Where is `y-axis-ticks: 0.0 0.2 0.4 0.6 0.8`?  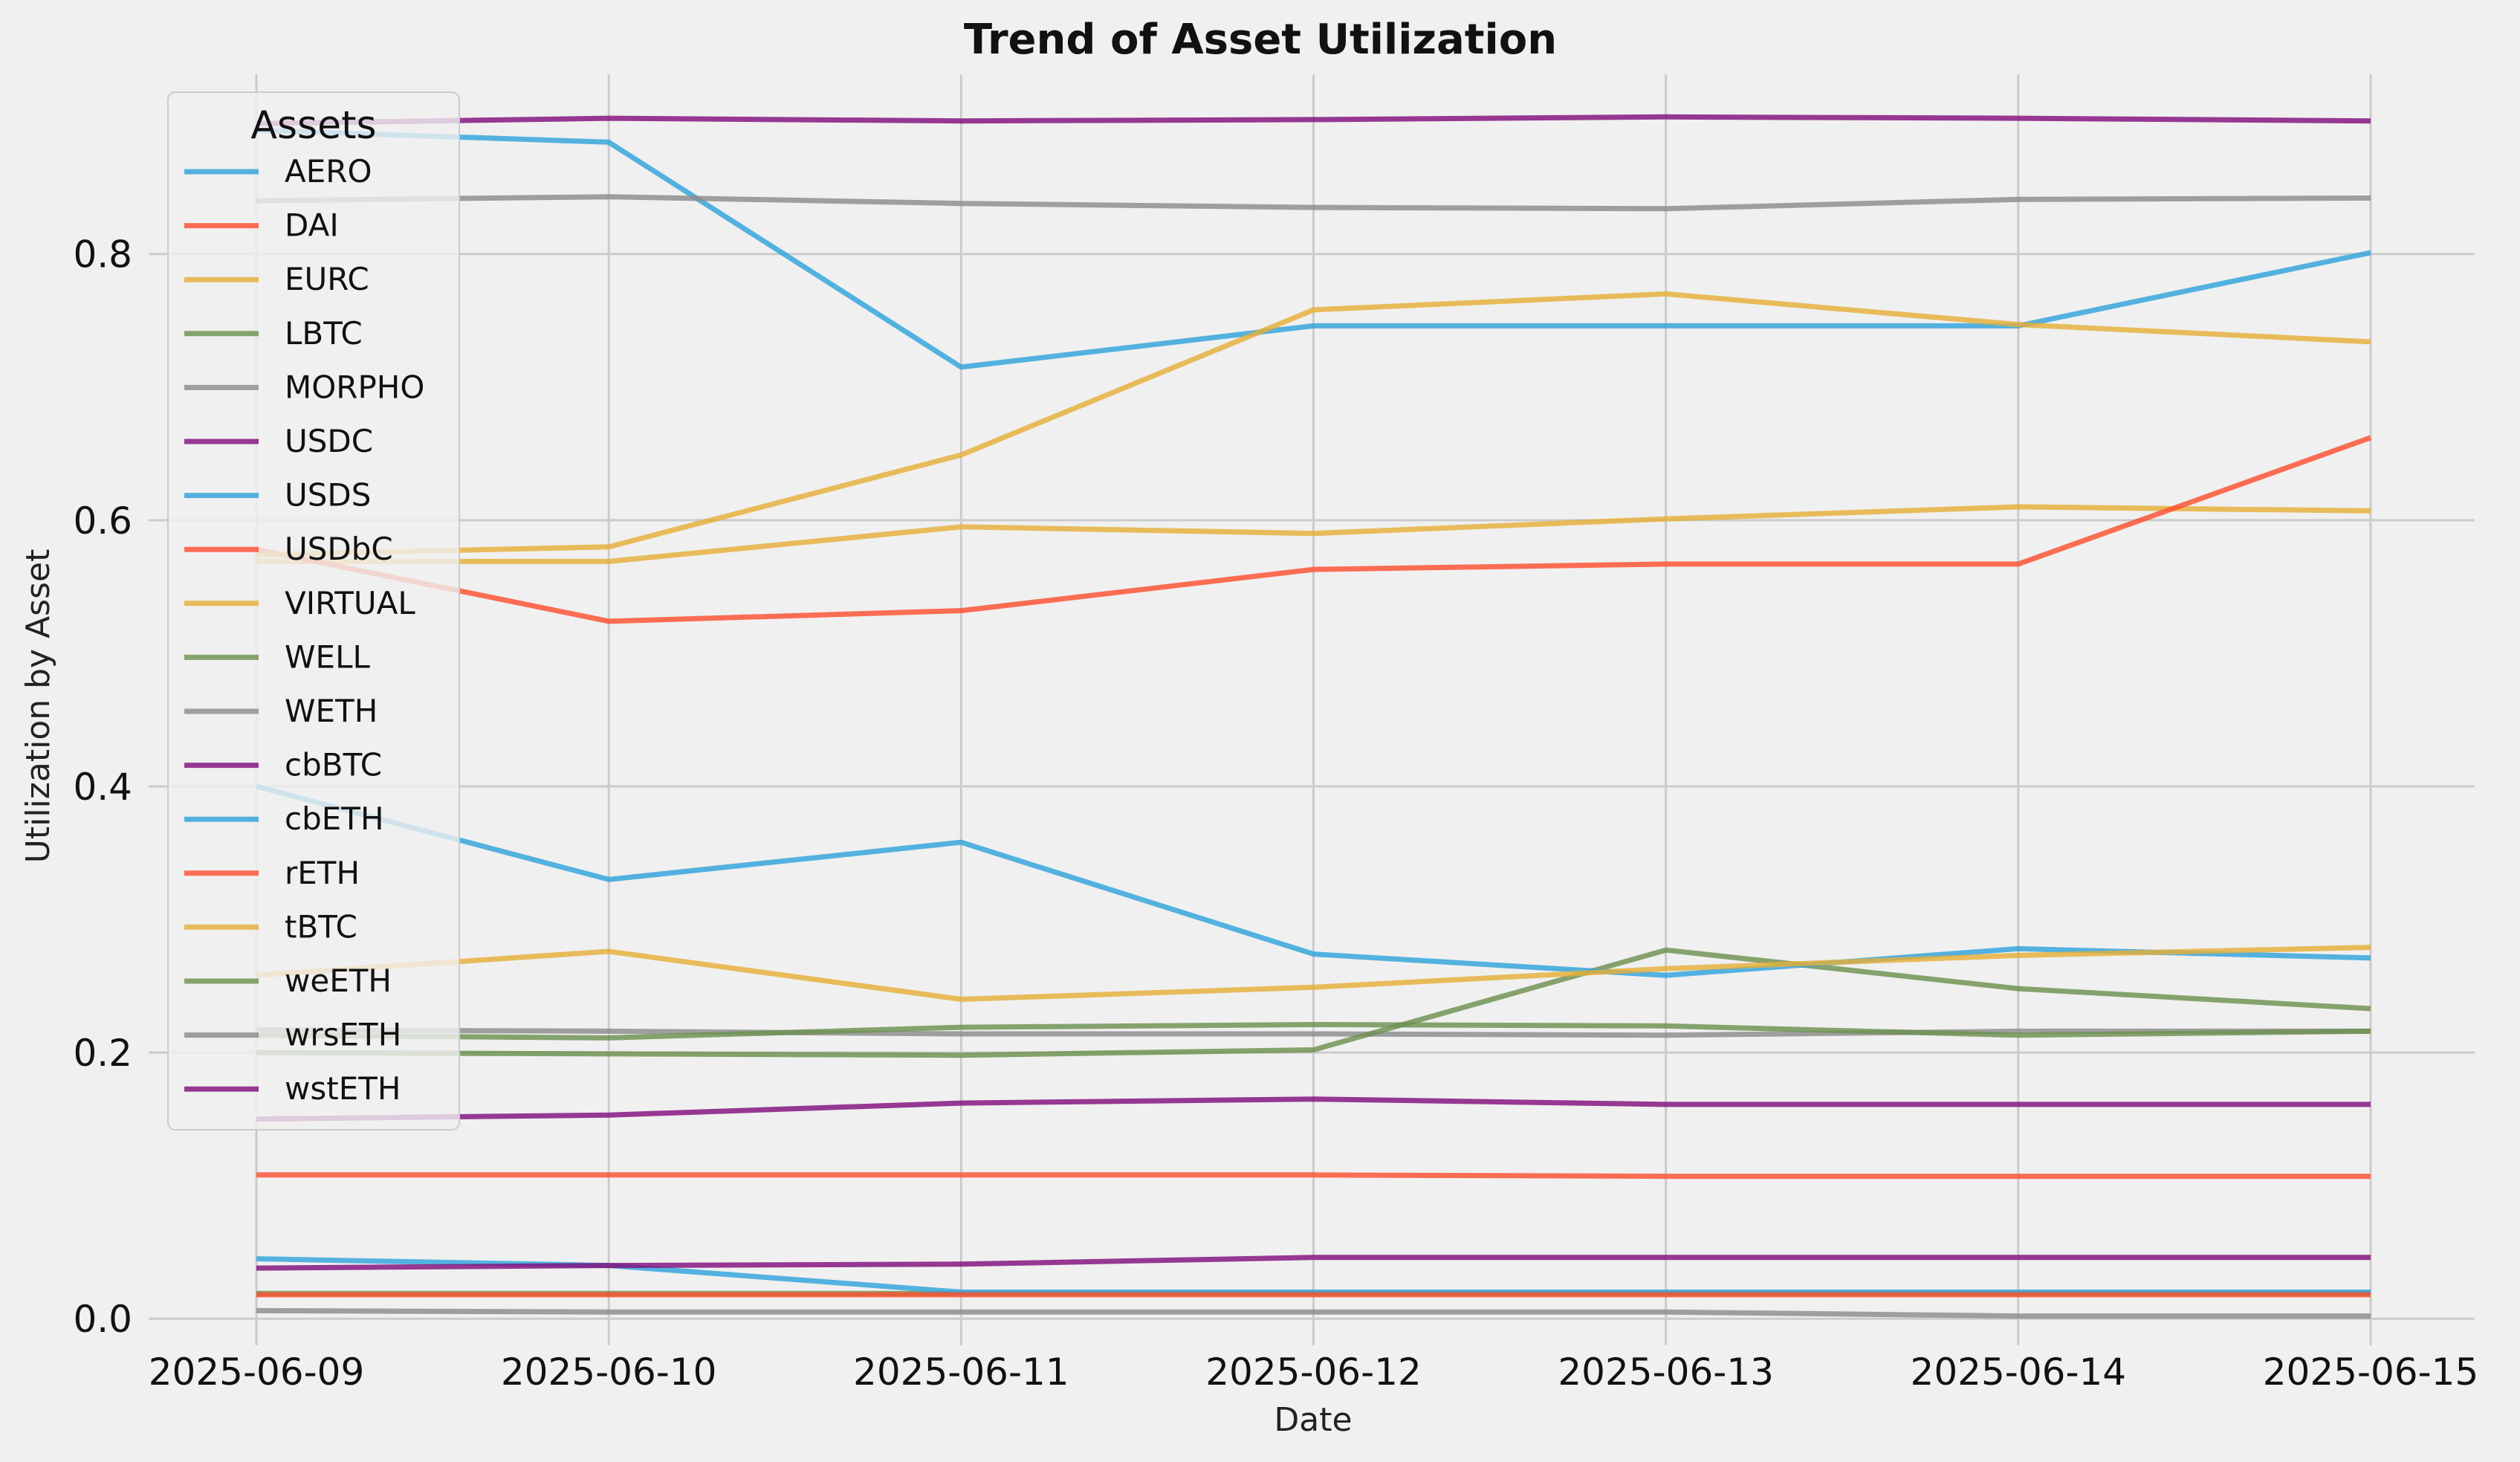 y-axis-ticks: 0.0 0.2 0.4 0.6 0.8 is located at coordinates (102, 787).